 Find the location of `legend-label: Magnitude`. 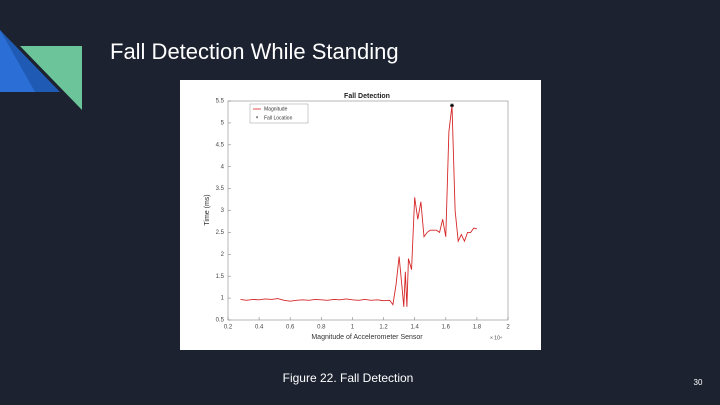

legend-label: Magnitude is located at coordinates (276, 109).